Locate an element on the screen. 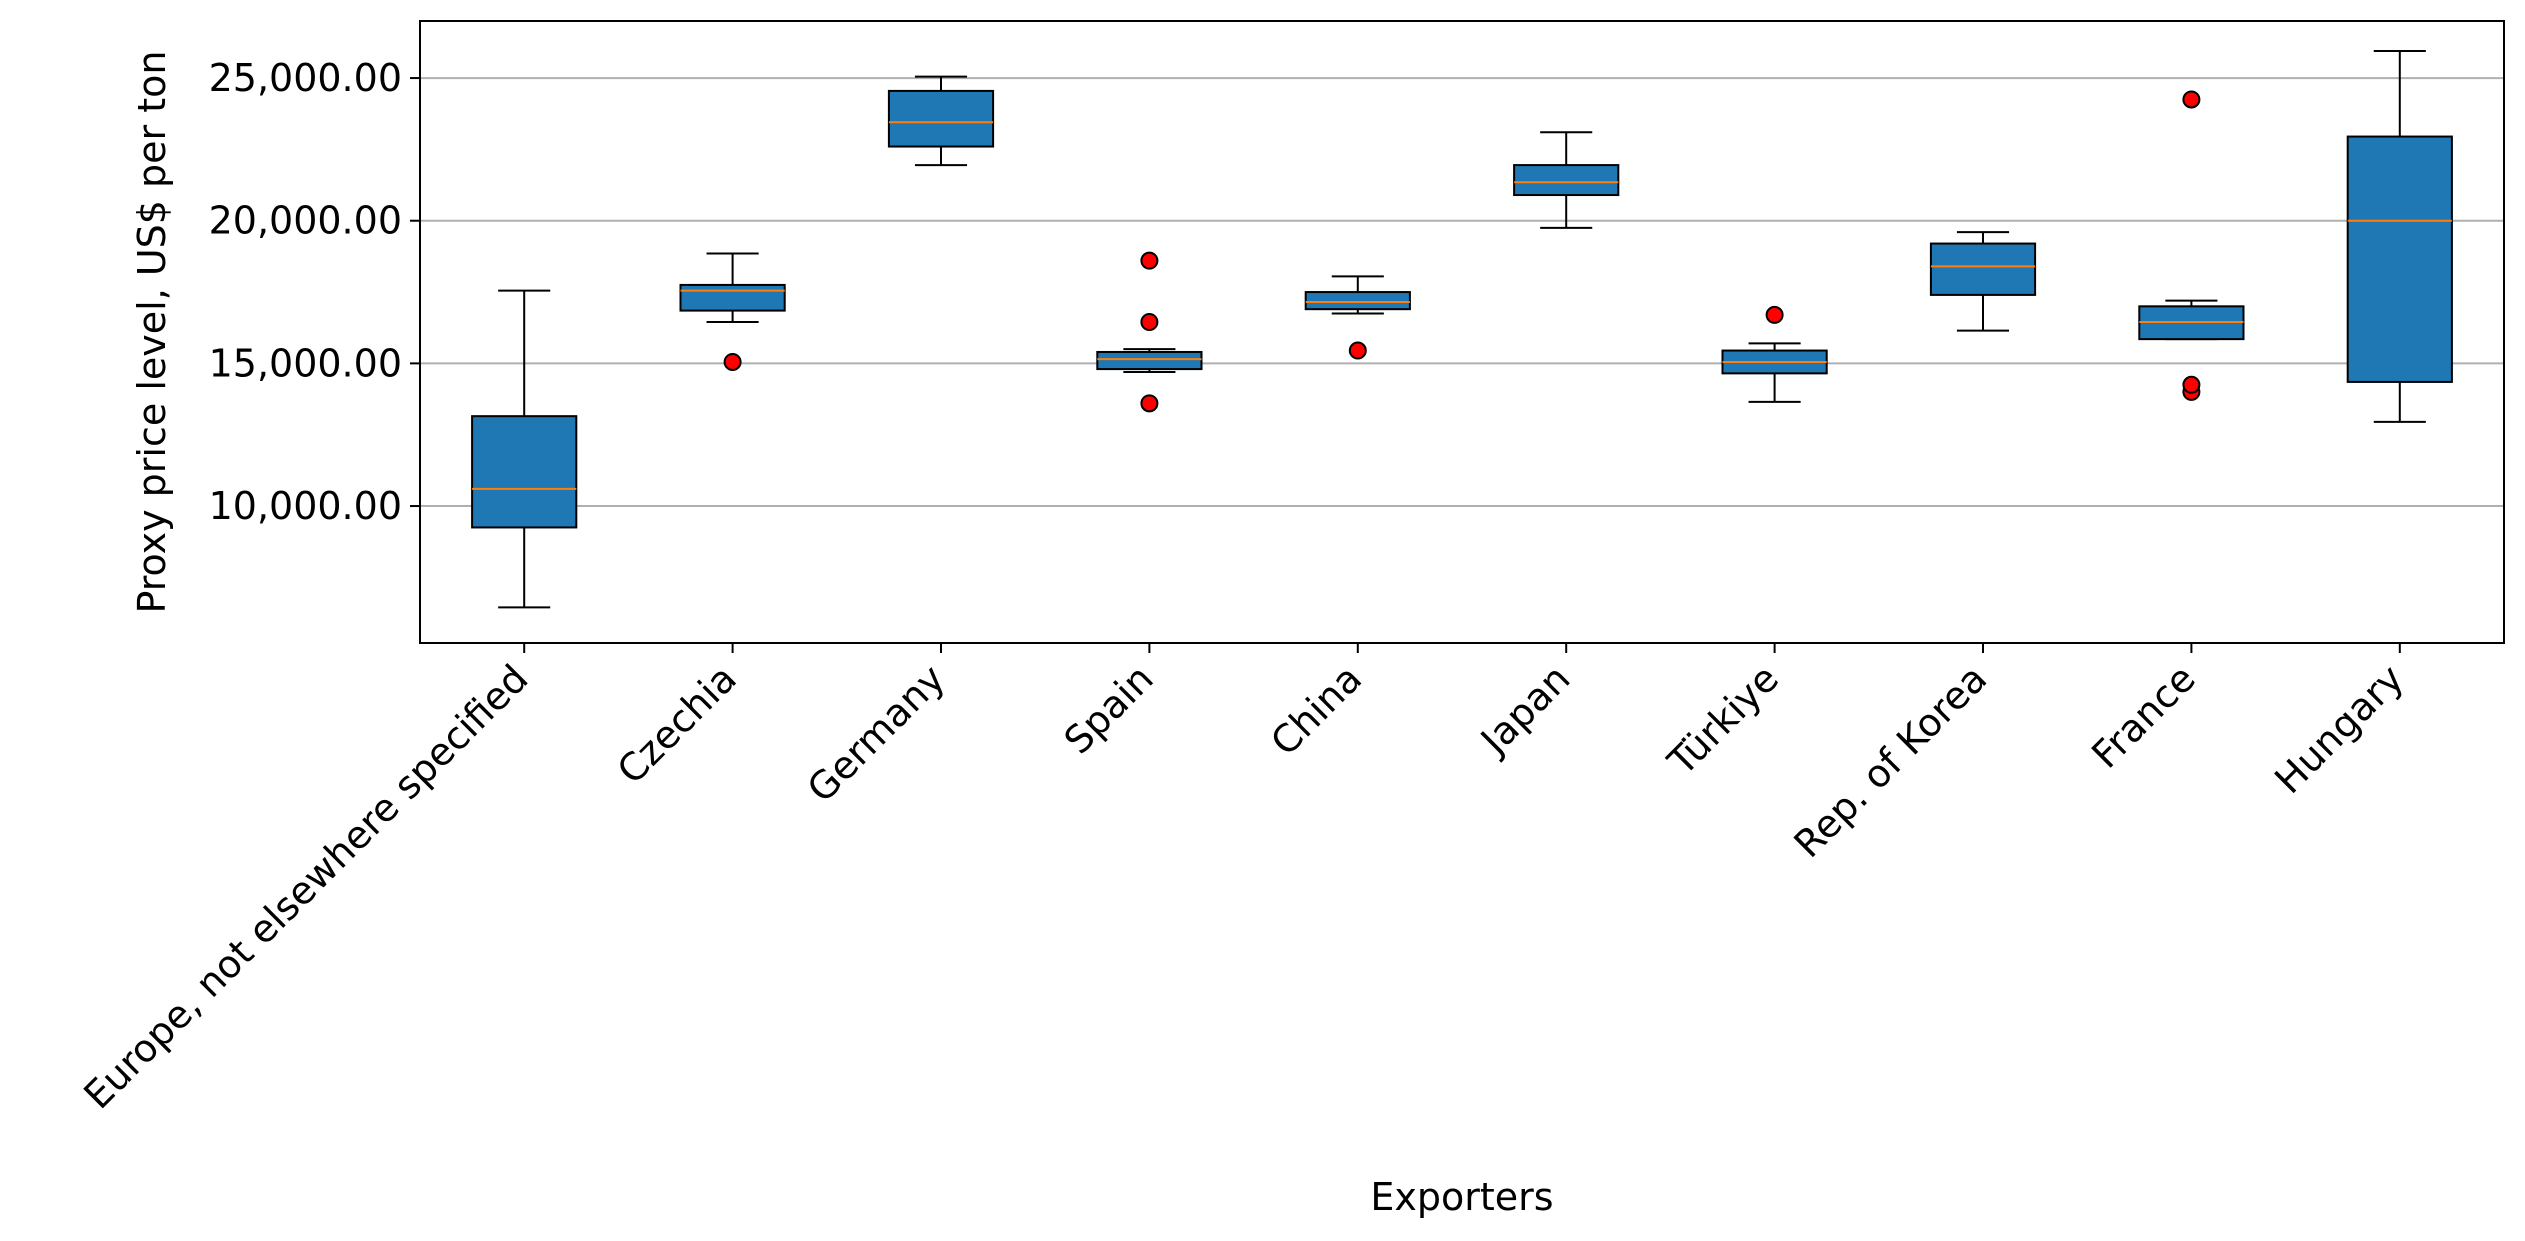  x-tick-label: Hungary is located at coordinates (2339, 729).